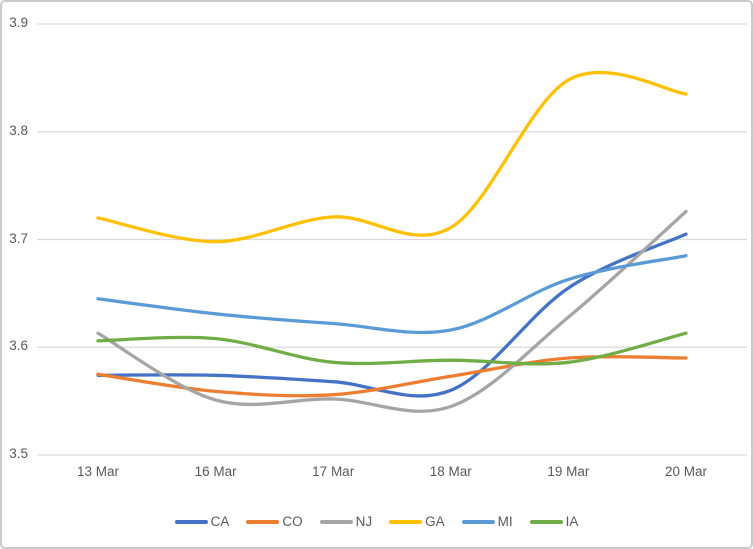 Image resolution: width=753 pixels, height=549 pixels. What do you see at coordinates (478, 522) in the screenshot?
I see `legend-swatch-mi` at bounding box center [478, 522].